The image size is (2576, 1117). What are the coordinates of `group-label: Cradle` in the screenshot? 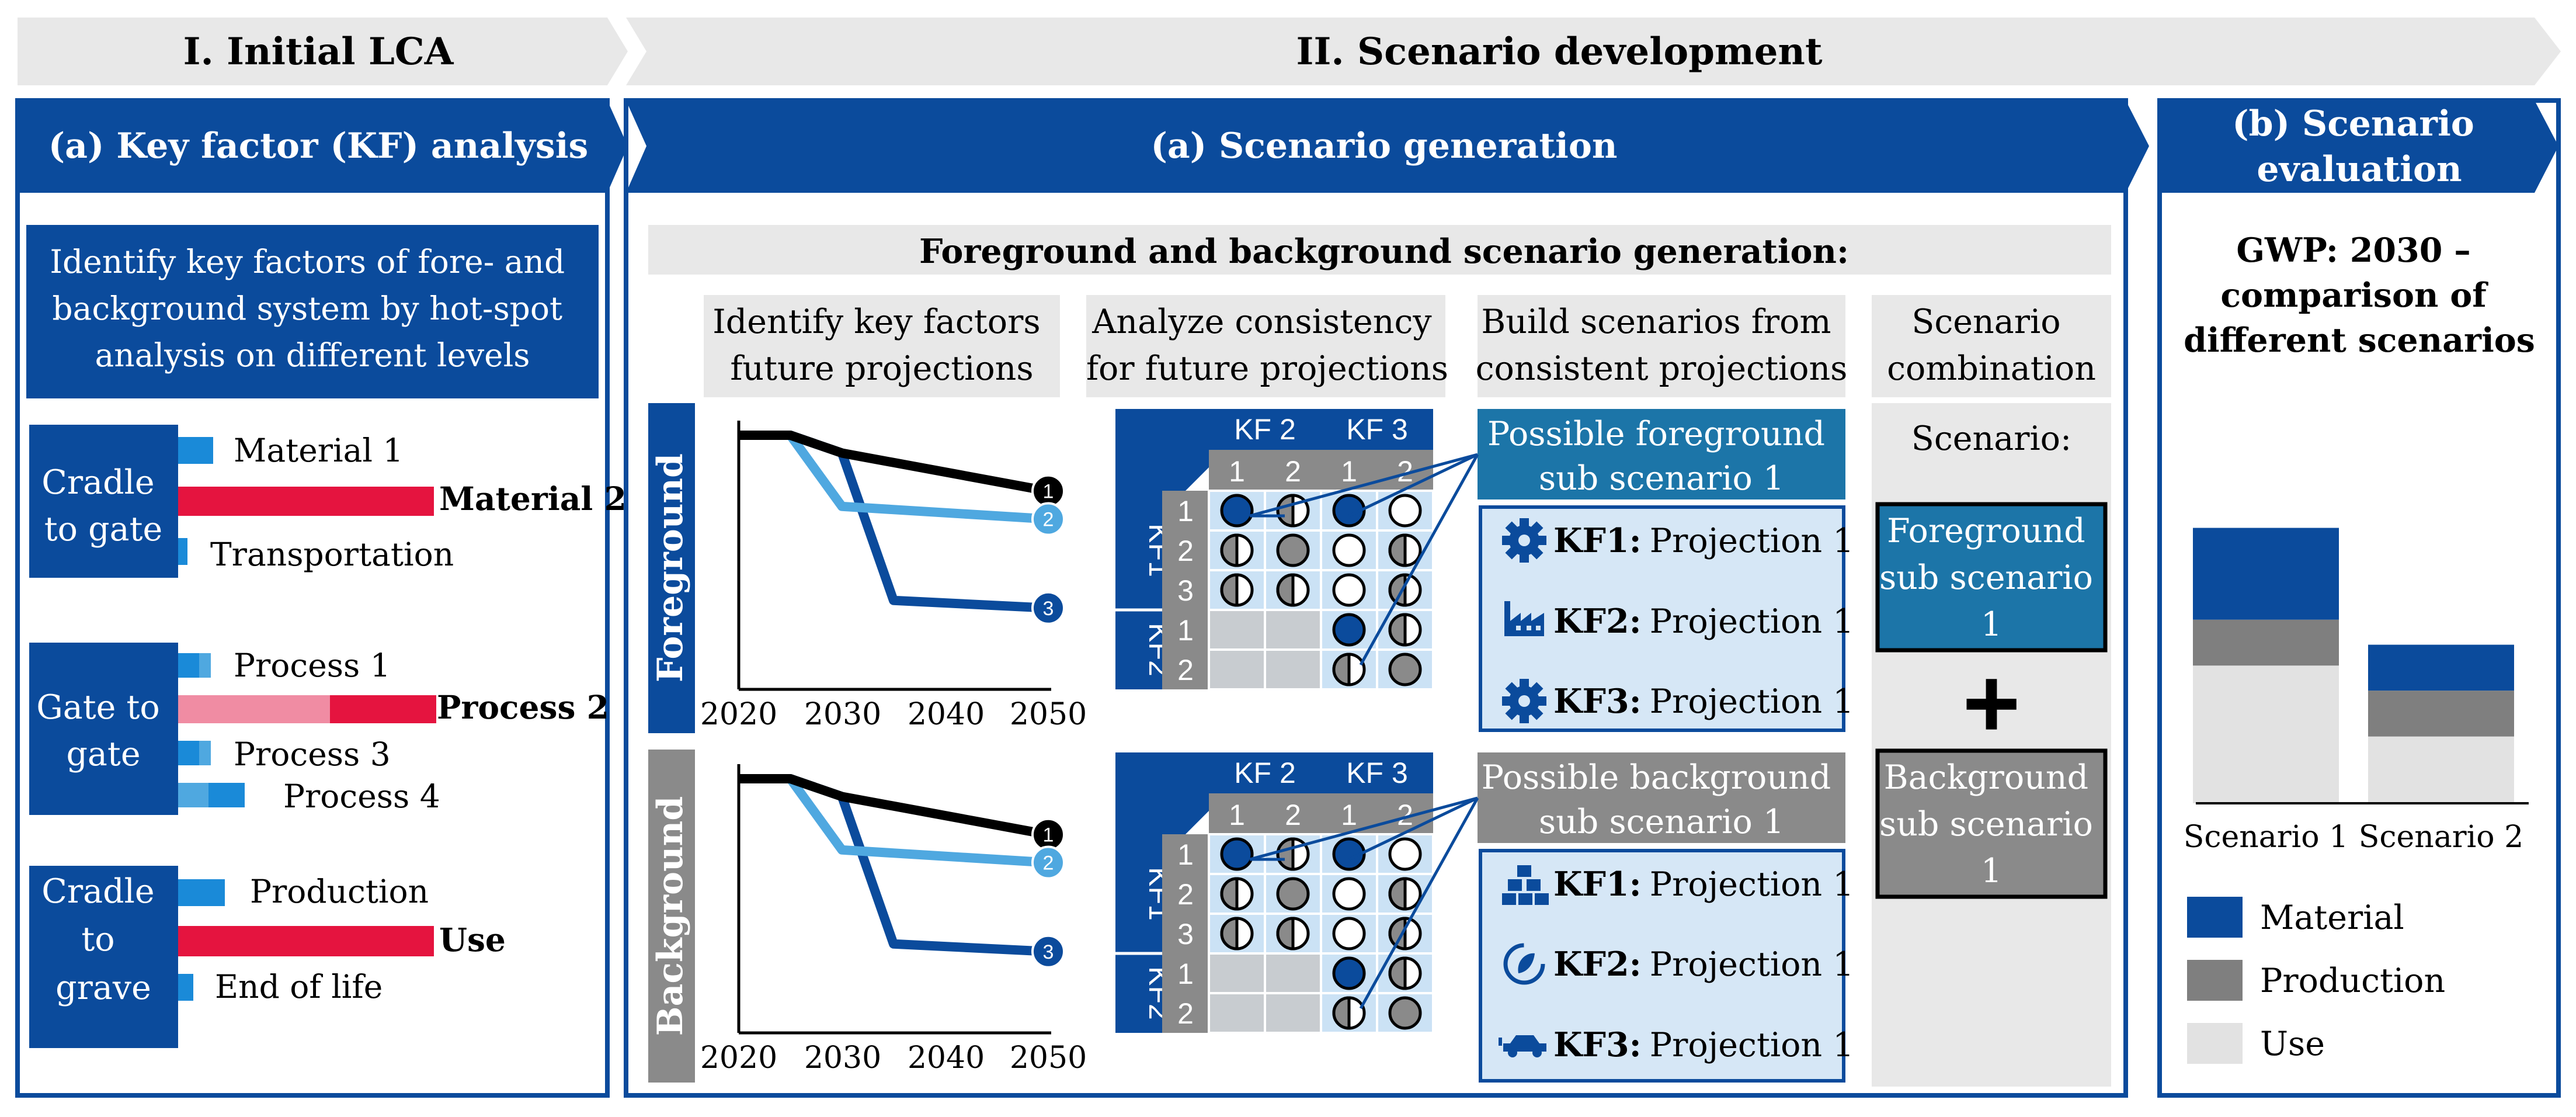 It's located at (97, 482).